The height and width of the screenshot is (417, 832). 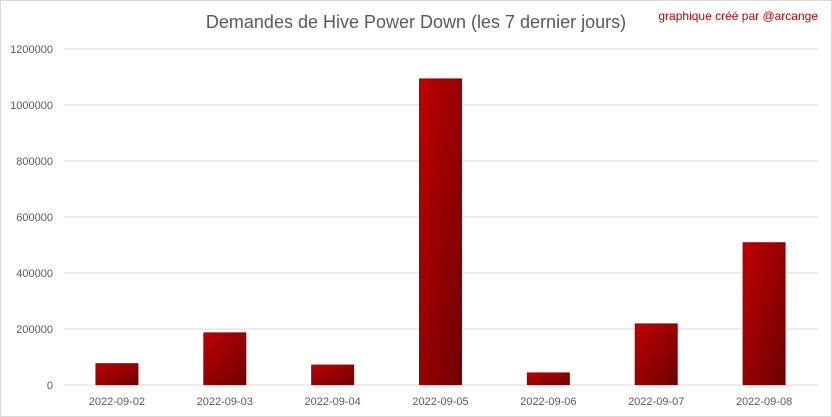 What do you see at coordinates (34, 274) in the screenshot?
I see `y-tick-label: 400000` at bounding box center [34, 274].